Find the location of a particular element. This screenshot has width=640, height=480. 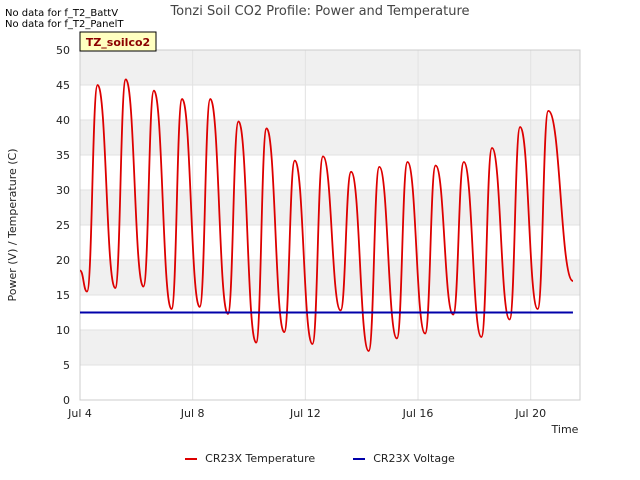

x-axis: Jul 4 Jul 8 Jul 12 Jul 16 Jul 20 is located at coordinates (306, 413).